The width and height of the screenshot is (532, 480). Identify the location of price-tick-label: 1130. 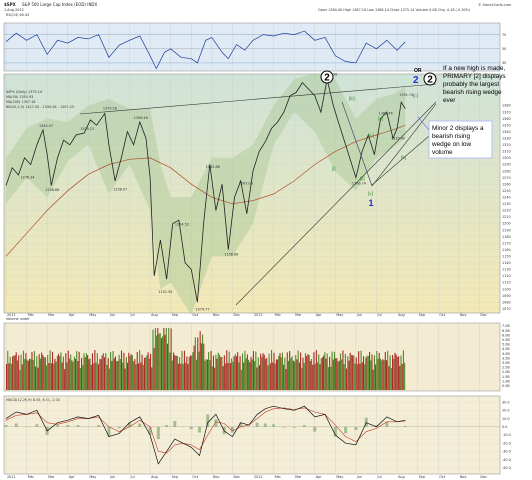
(506, 270).